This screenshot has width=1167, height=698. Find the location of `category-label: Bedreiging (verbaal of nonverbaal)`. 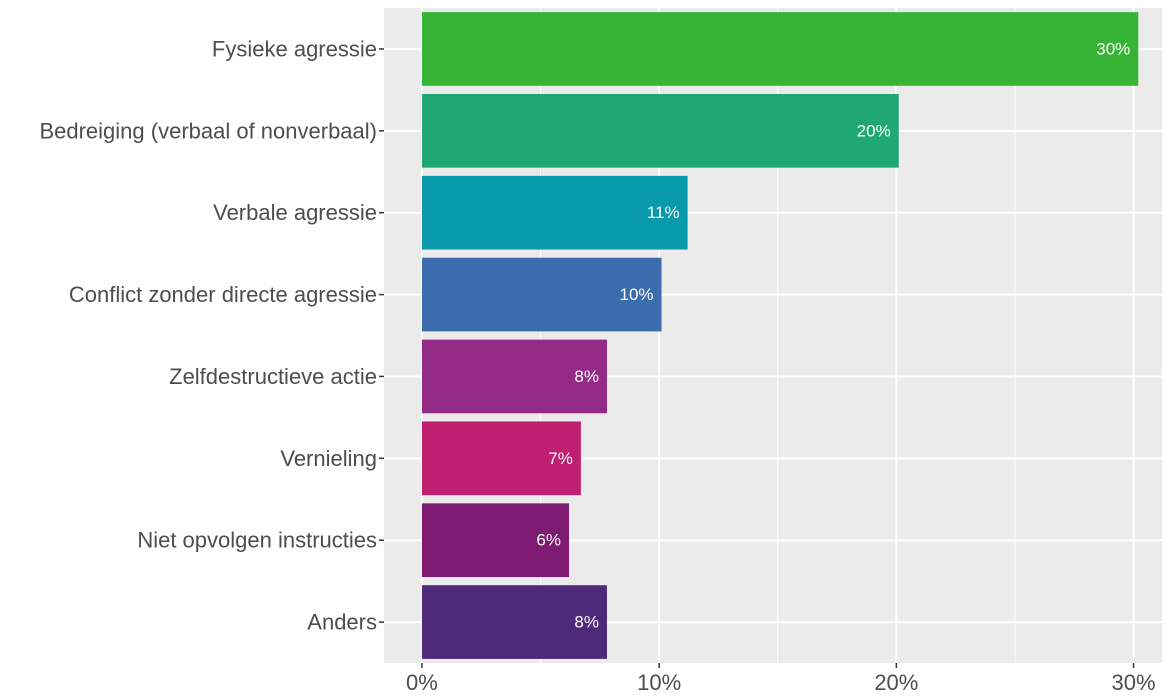

category-label: Bedreiging (verbaal of nonverbaal) is located at coordinates (208, 130).